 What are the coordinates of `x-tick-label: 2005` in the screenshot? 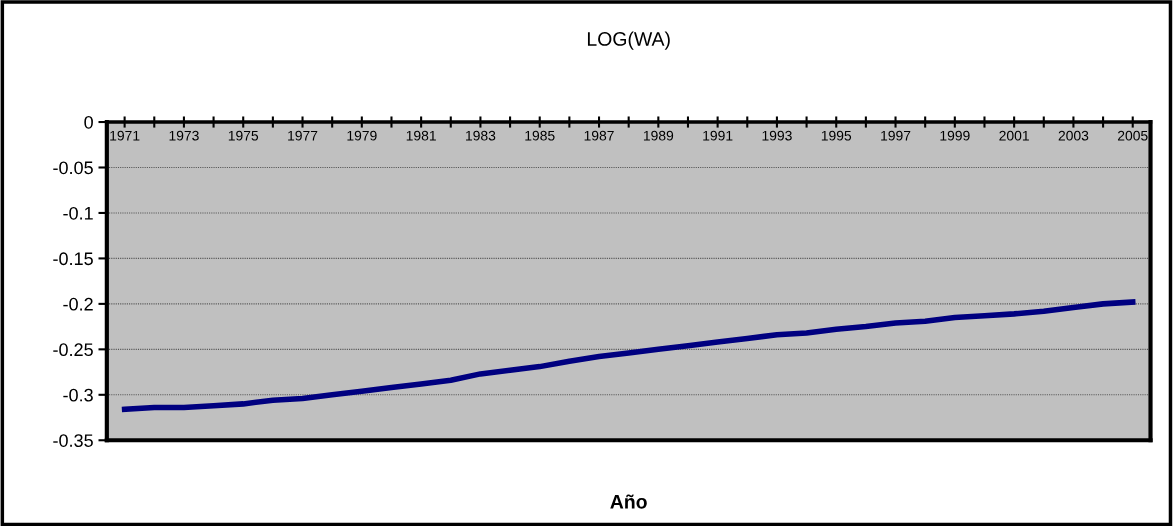 It's located at (1132, 135).